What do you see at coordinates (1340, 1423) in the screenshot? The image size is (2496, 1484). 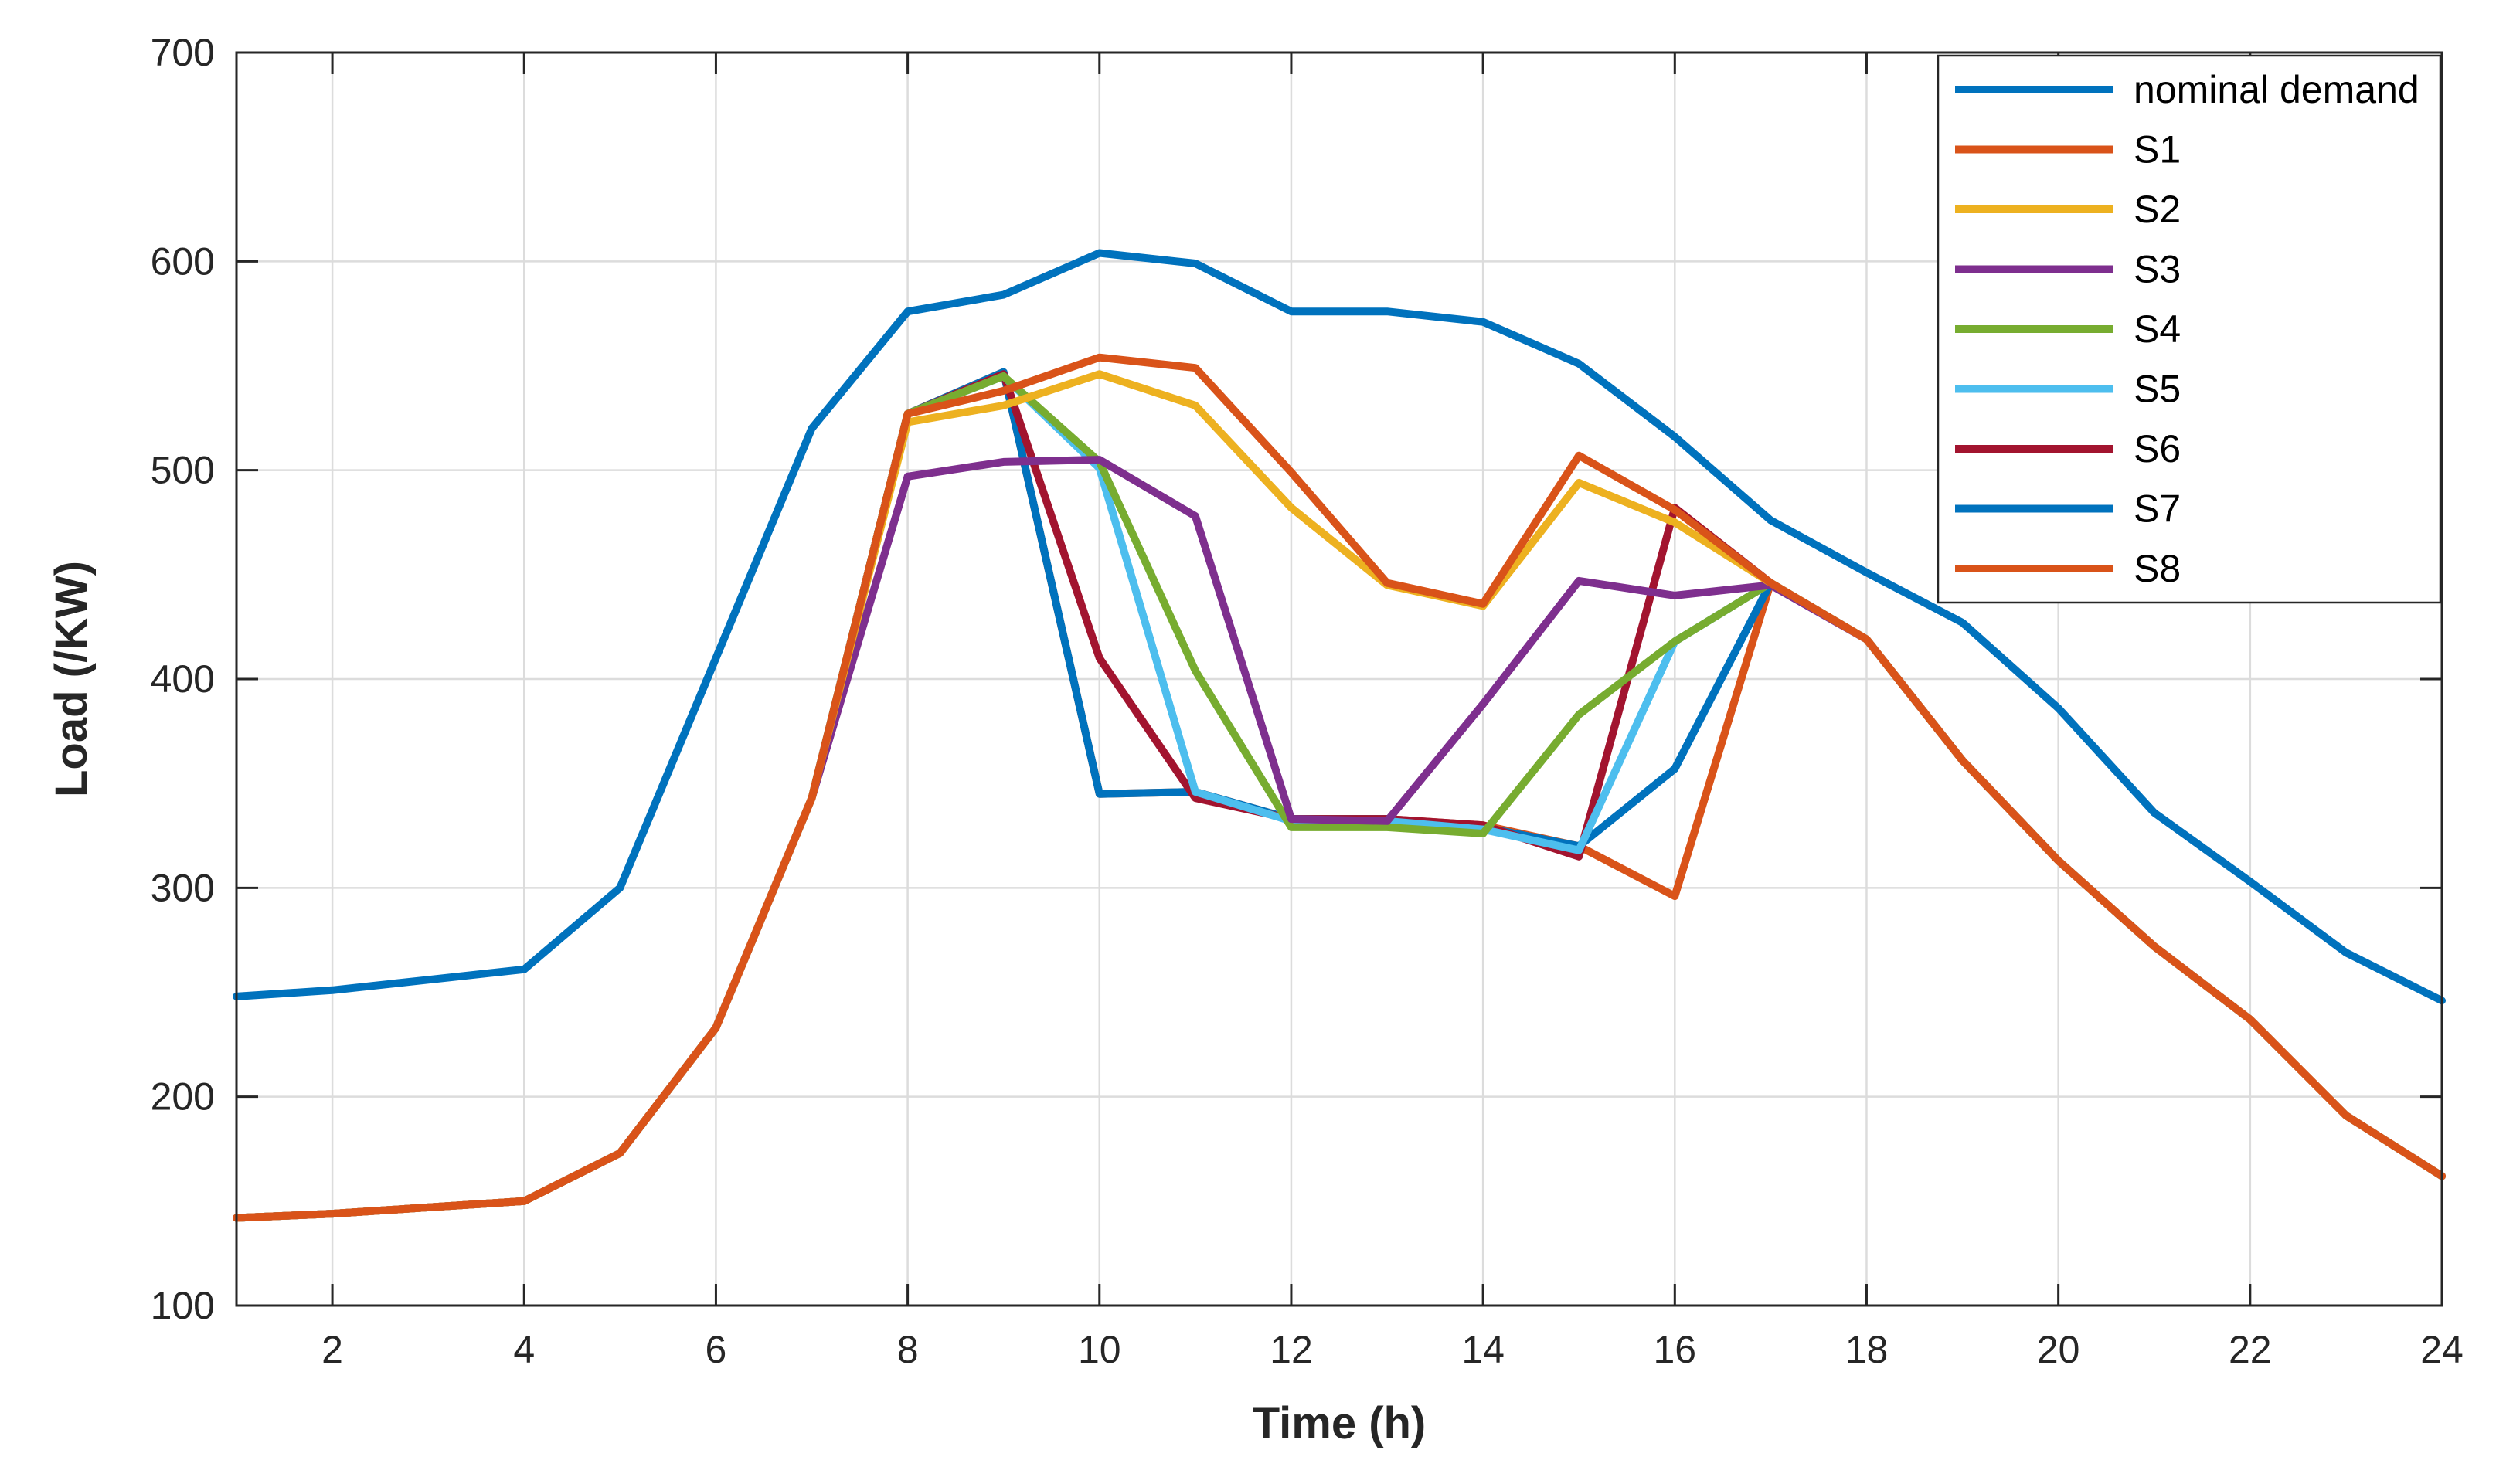 I see `x-axis-title: Time (h)` at bounding box center [1340, 1423].